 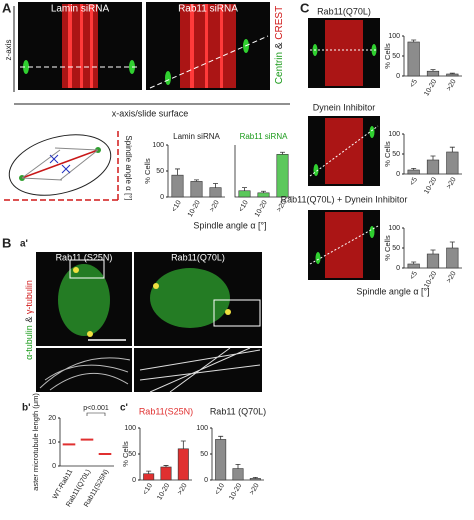 I want to click on panel-label: B, so click(x=6, y=242).